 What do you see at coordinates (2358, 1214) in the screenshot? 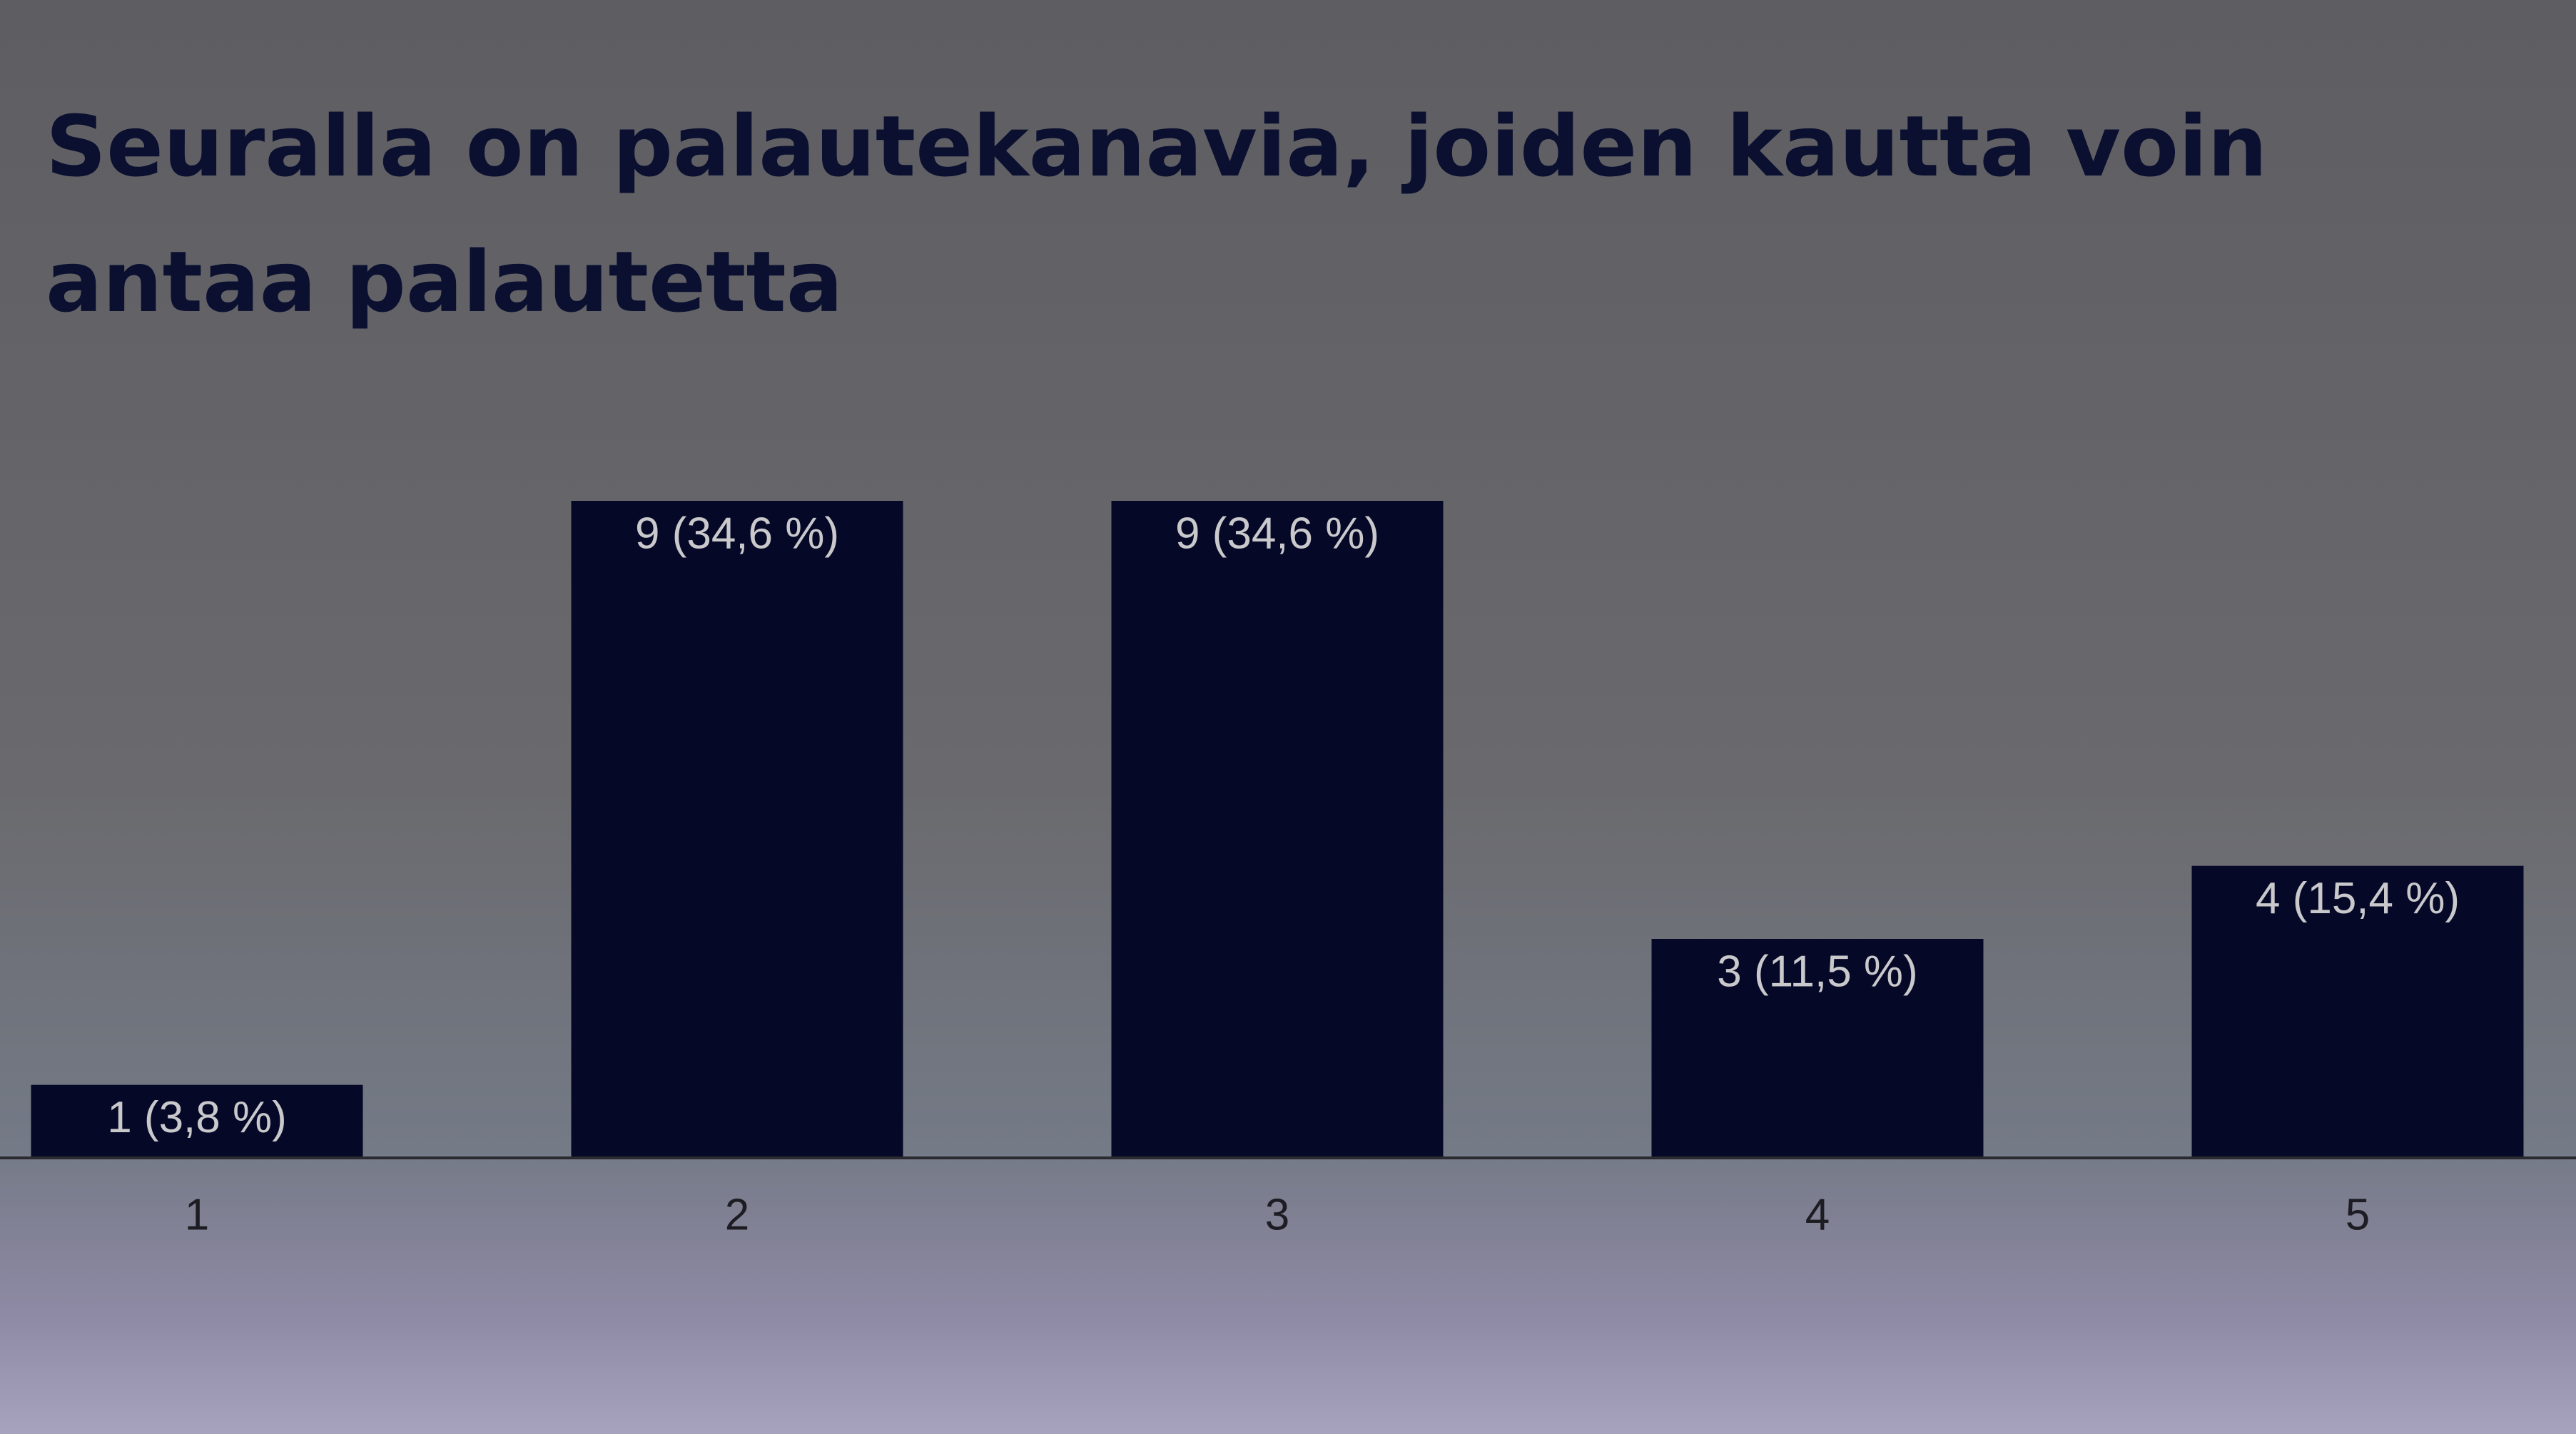
I see `x-tick-label: 5` at bounding box center [2358, 1214].